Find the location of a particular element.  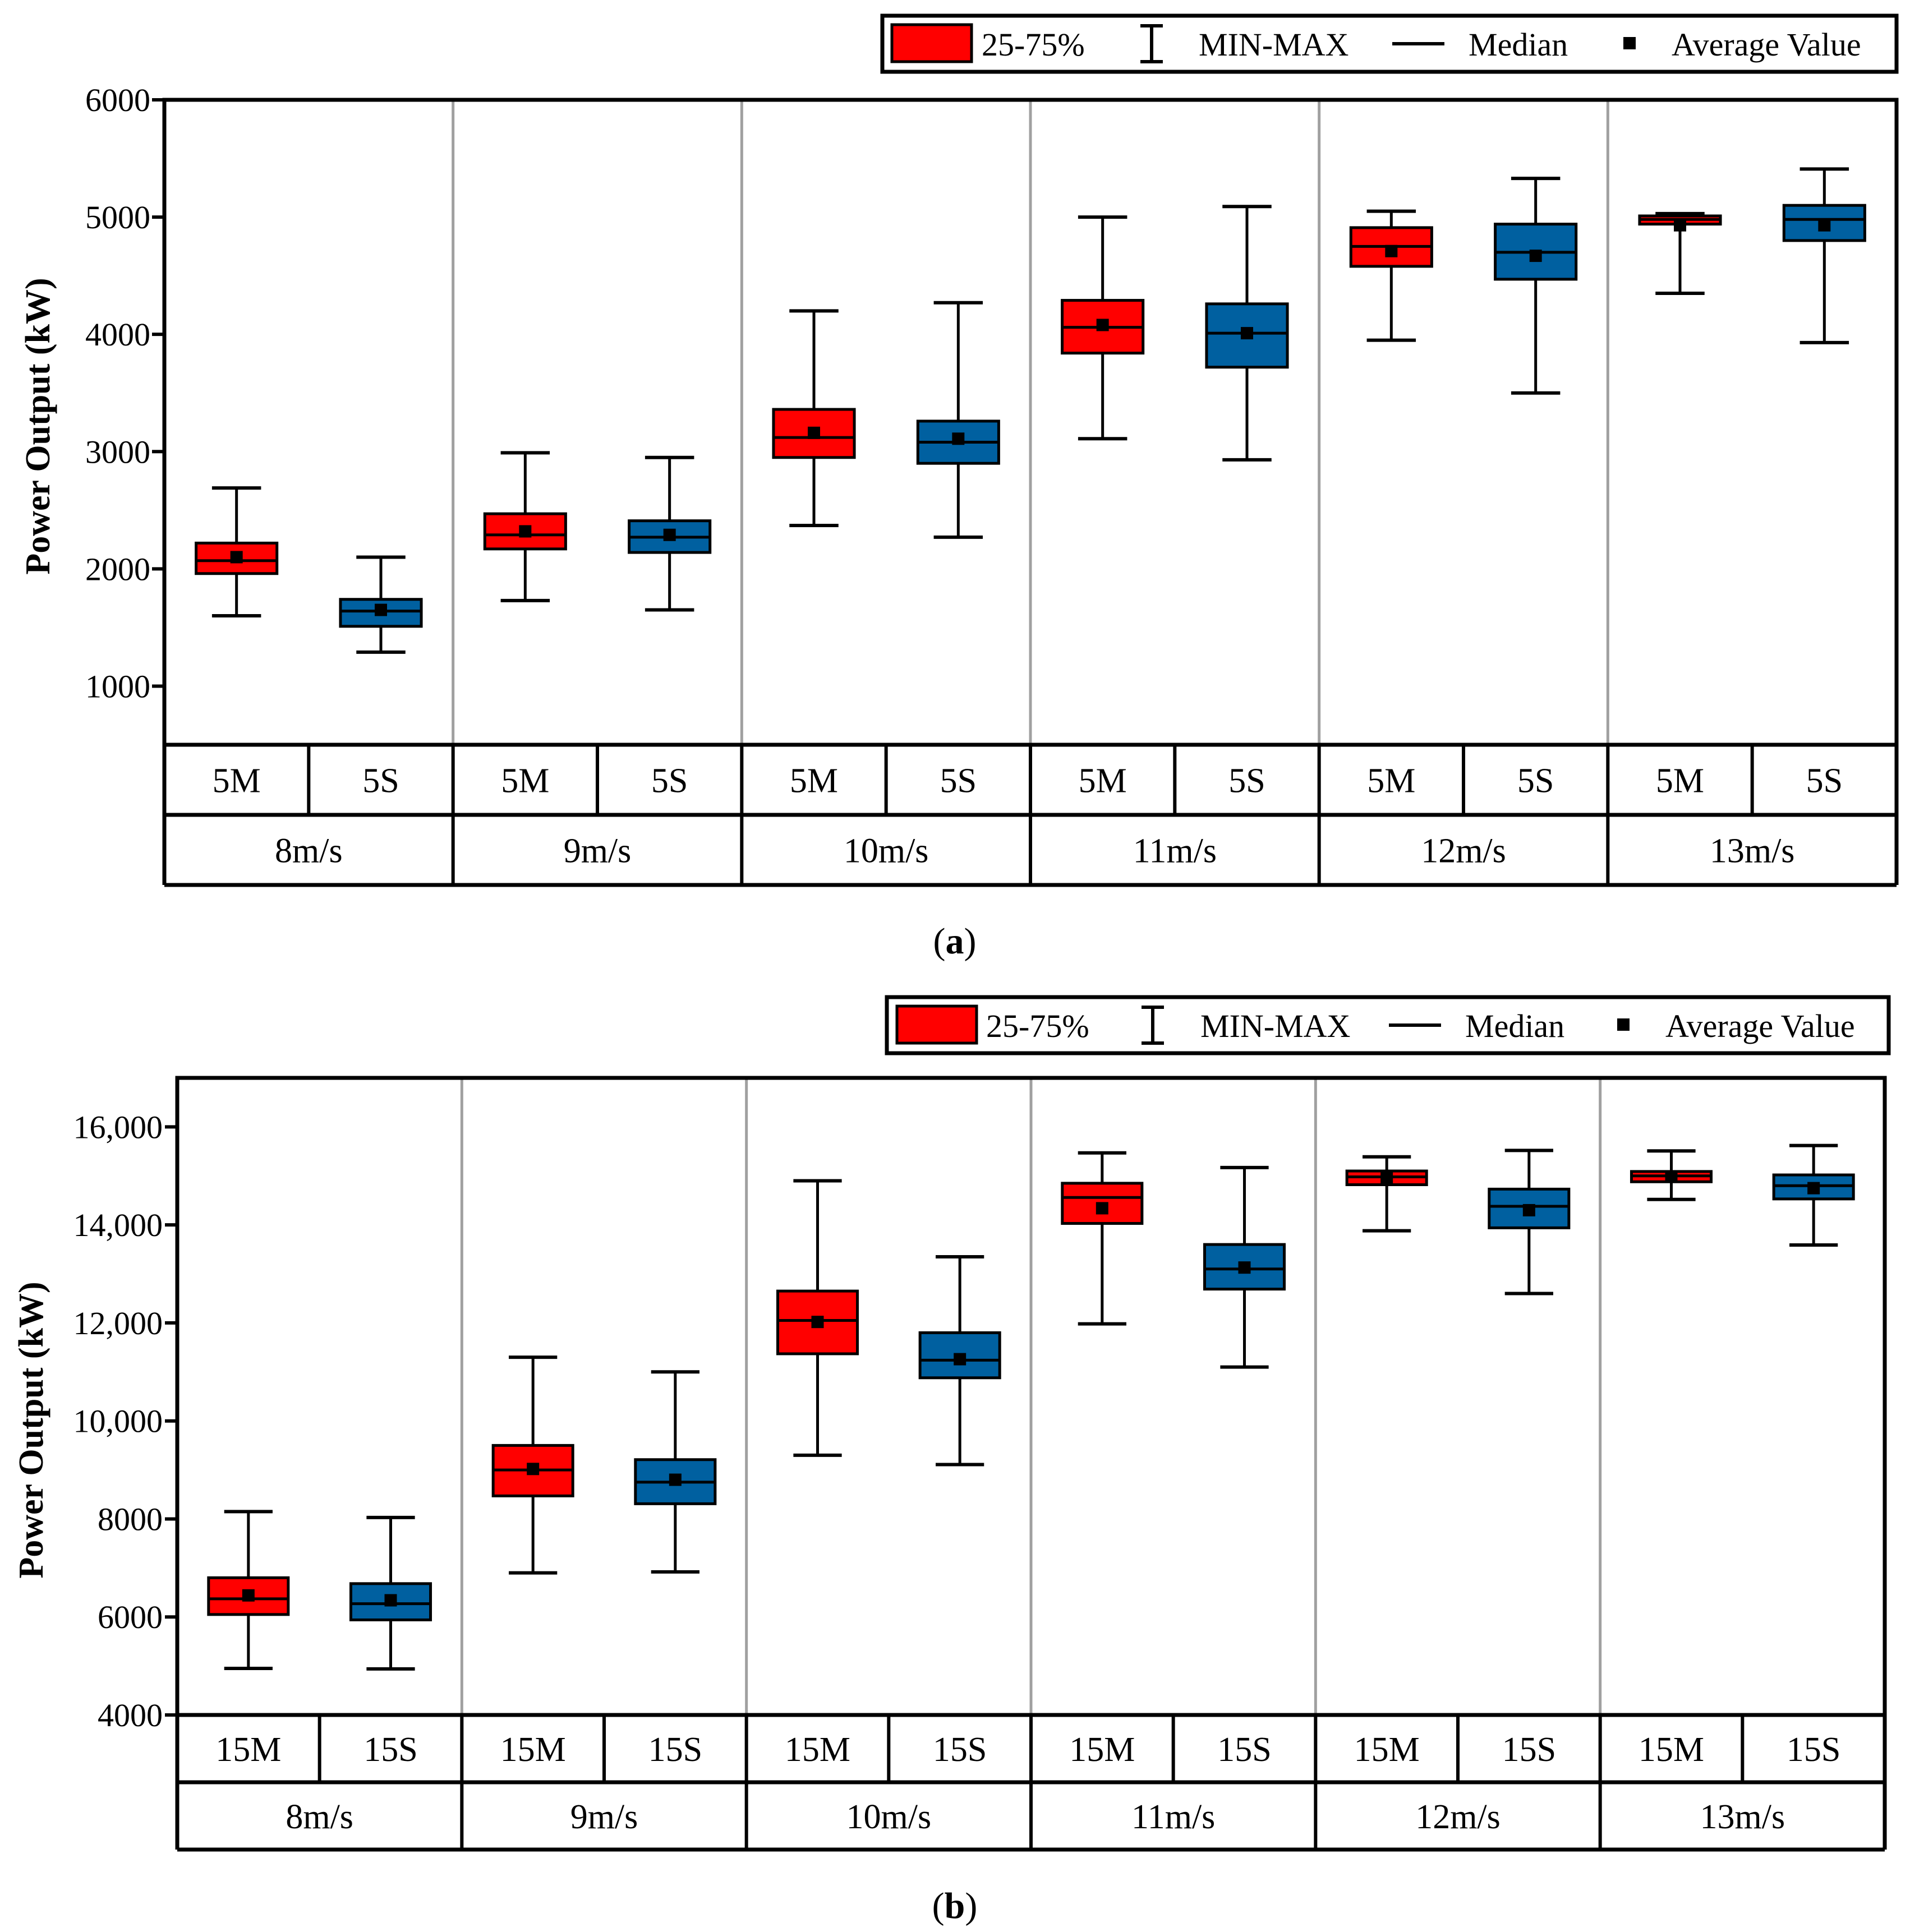

y-tick-label: 8000 is located at coordinates (130, 1519).